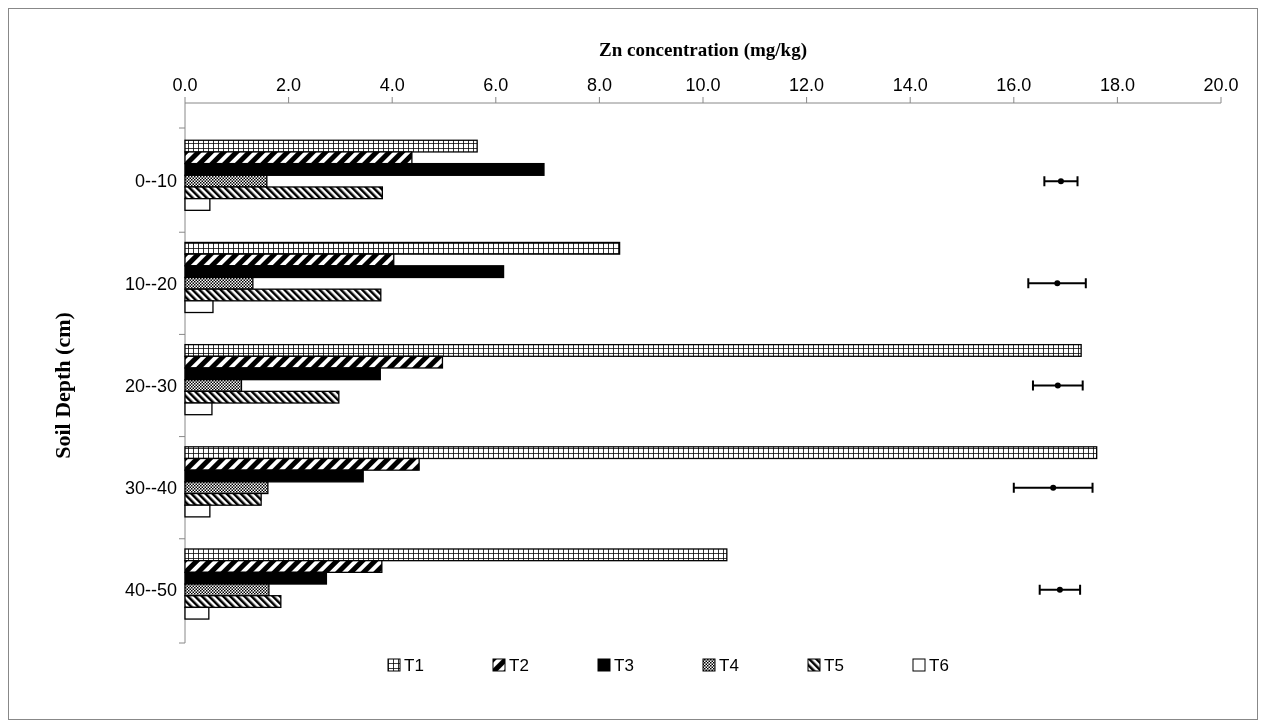  I want to click on x-tick-label: 18.0, so click(1117, 85).